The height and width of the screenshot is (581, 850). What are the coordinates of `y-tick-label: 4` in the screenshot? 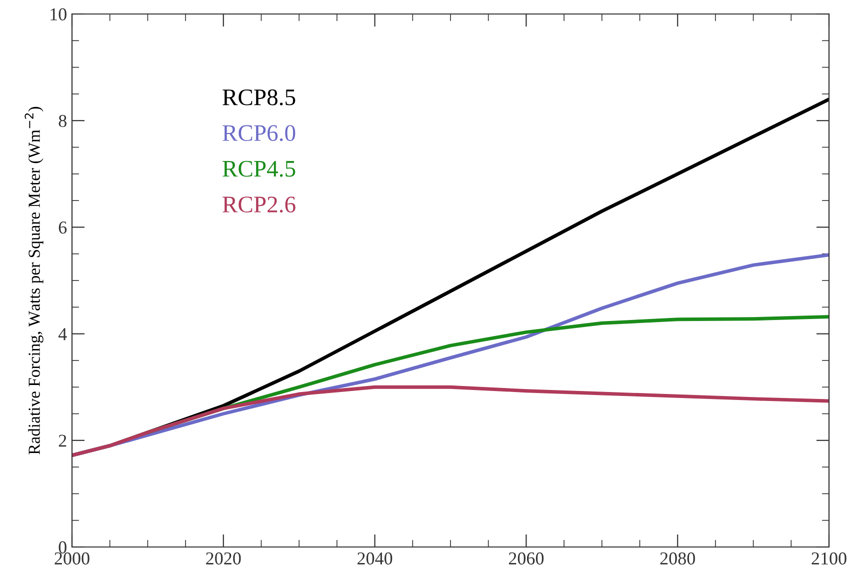 It's located at (62, 334).